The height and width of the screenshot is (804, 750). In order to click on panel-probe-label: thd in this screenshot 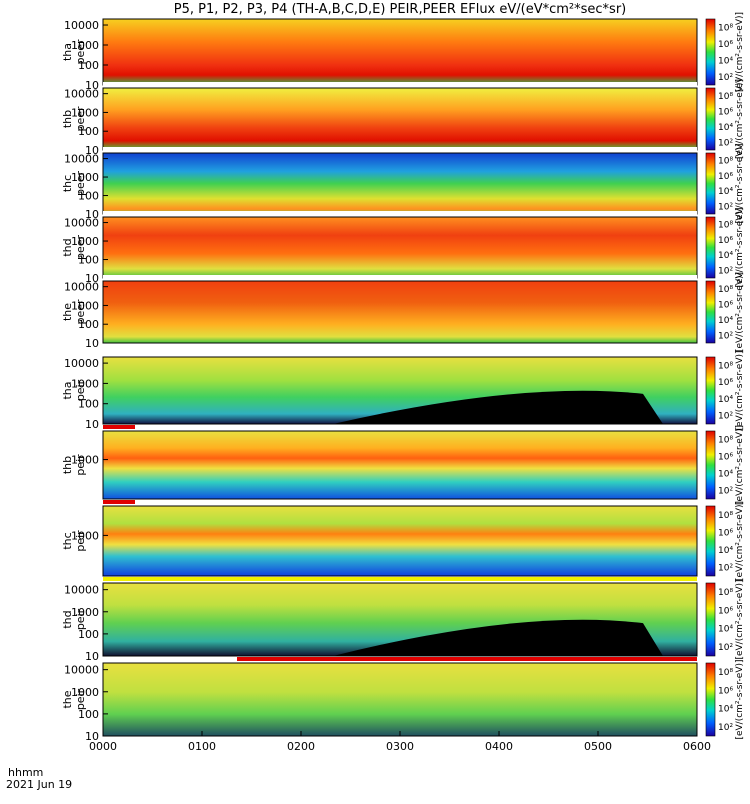, I will do `click(67, 619)`.